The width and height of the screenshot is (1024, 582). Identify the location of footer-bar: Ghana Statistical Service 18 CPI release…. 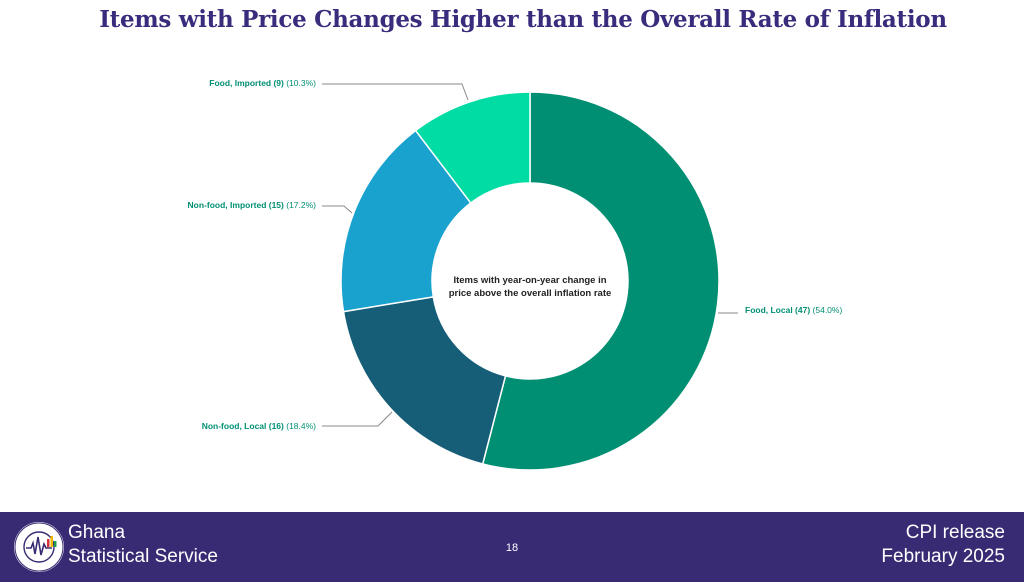
(512, 547).